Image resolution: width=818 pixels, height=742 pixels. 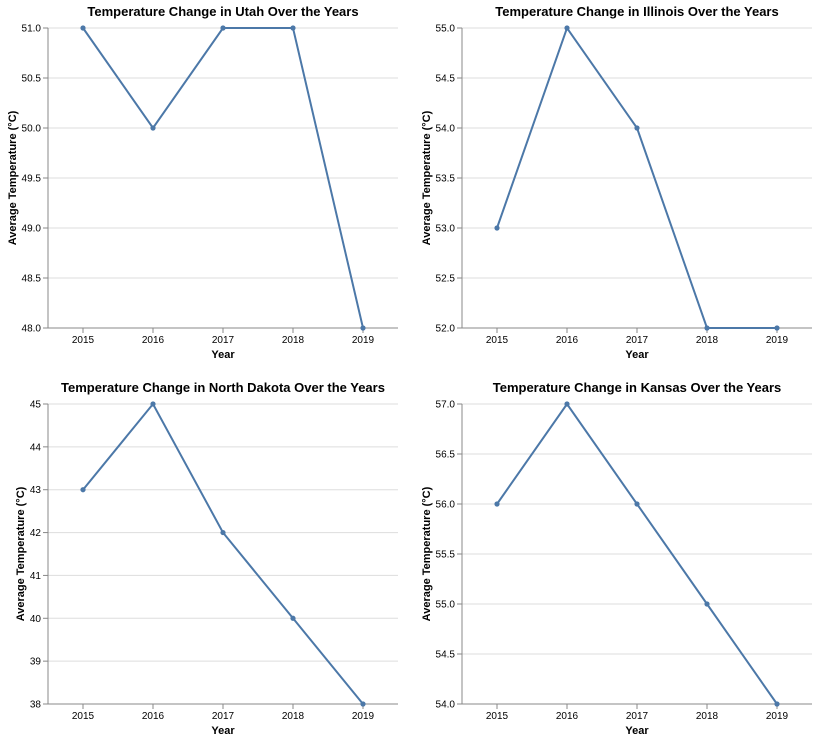 I want to click on y-tick-label: 38, so click(x=36, y=705).